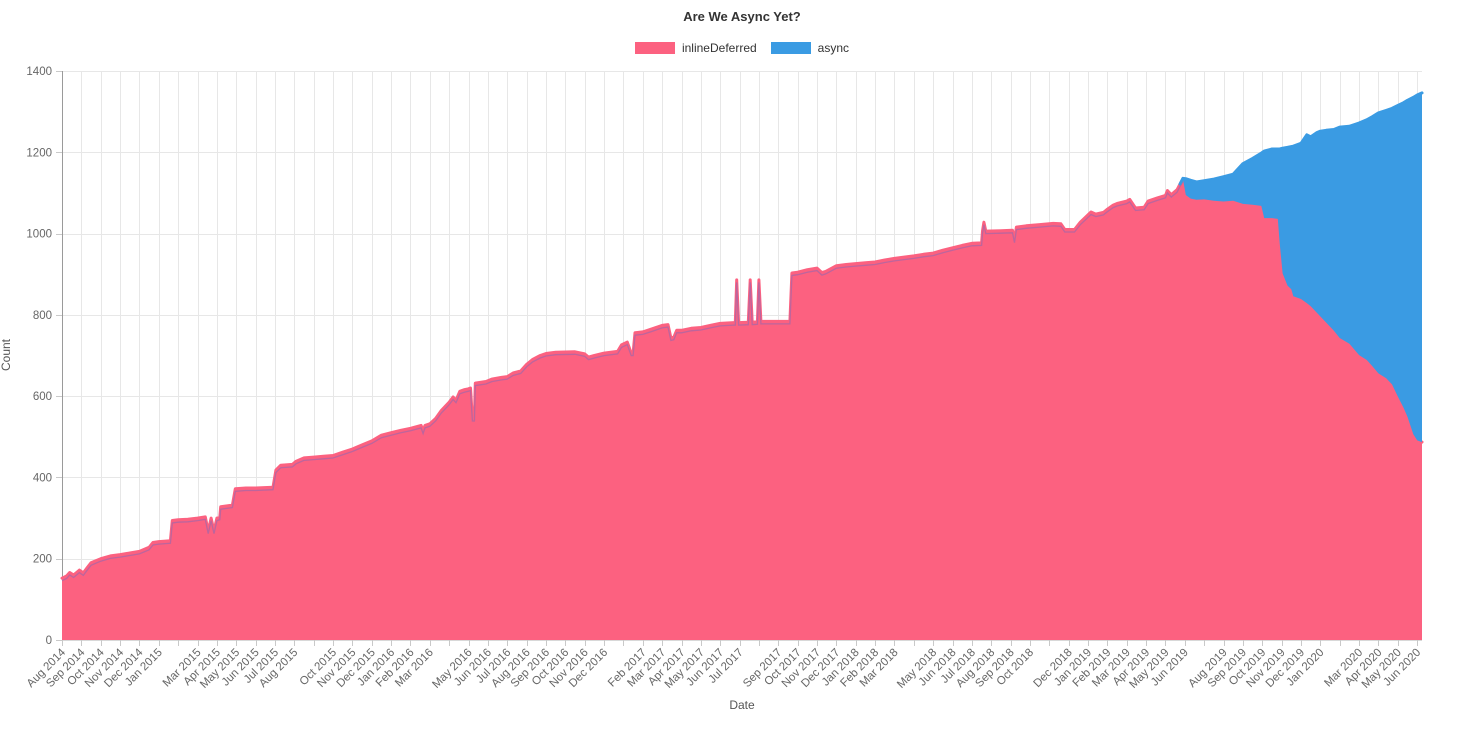  Describe the element at coordinates (39, 153) in the screenshot. I see `y-tick-label: 1200` at that location.